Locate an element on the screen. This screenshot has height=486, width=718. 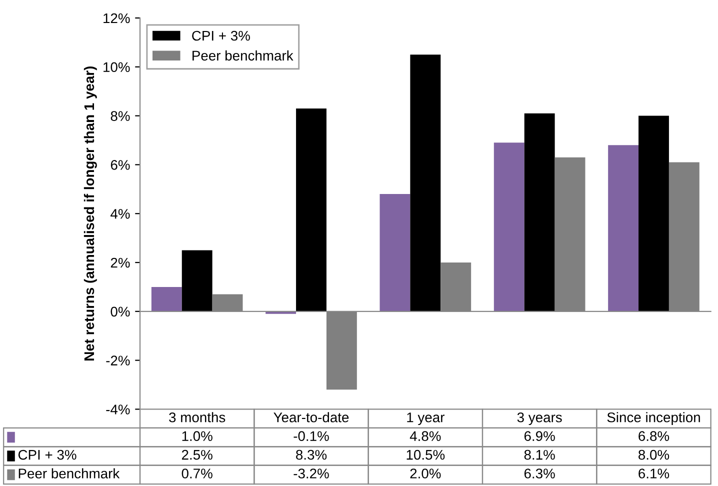
y-axis-title: Net returns (annualised if longer than 1 year) is located at coordinates (90, 213).